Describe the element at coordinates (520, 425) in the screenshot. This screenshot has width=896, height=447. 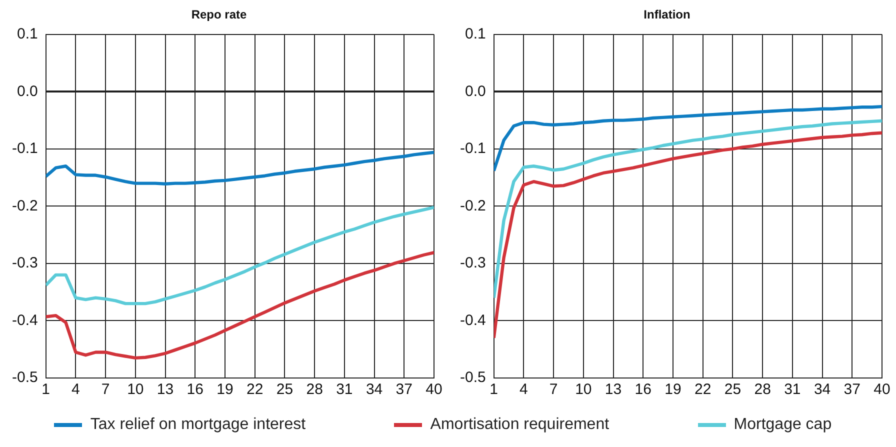
I see `legend-label: Amortisation requirement` at that location.